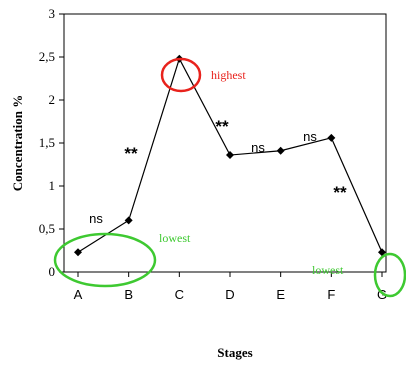 This screenshot has width=406, height=370. What do you see at coordinates (131, 153) in the screenshot?
I see `sig-label-bc: **` at bounding box center [131, 153].